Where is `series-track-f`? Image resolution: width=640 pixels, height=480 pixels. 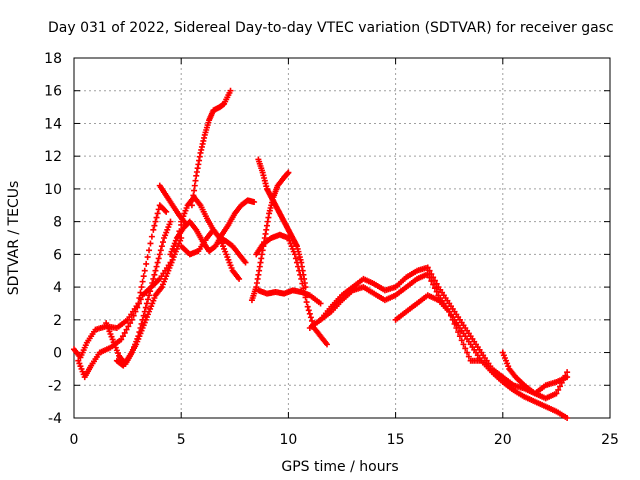 series-track-f is located at coordinates (211, 148).